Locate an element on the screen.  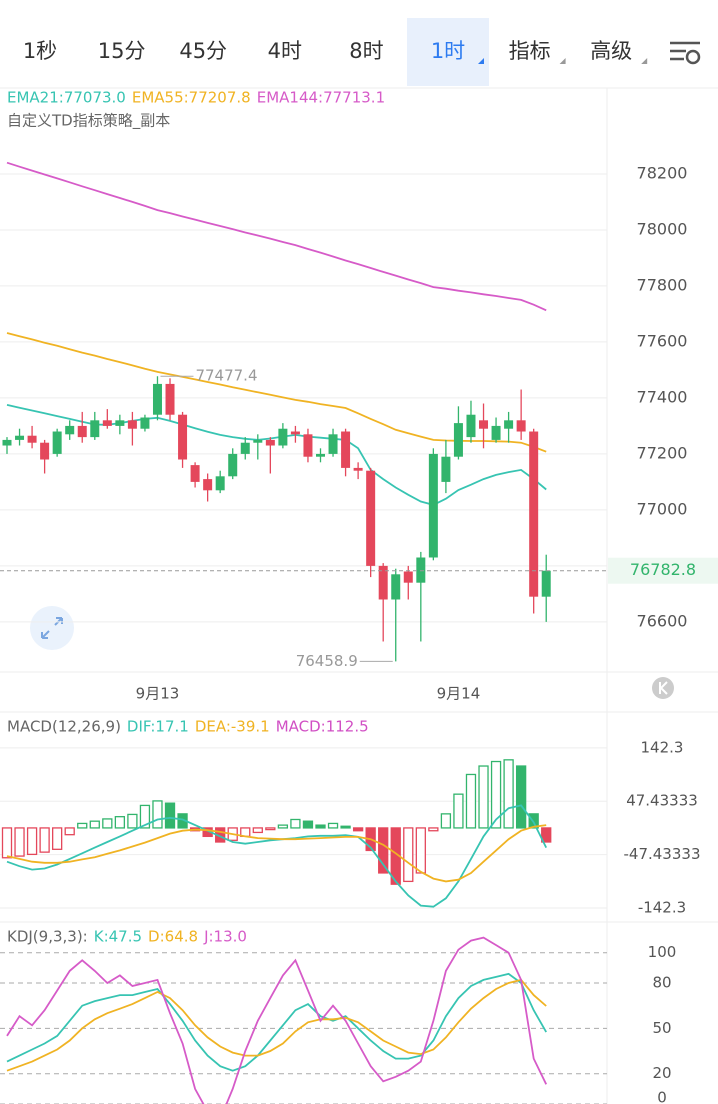
y-tick-label: 77400 is located at coordinates (662, 396).